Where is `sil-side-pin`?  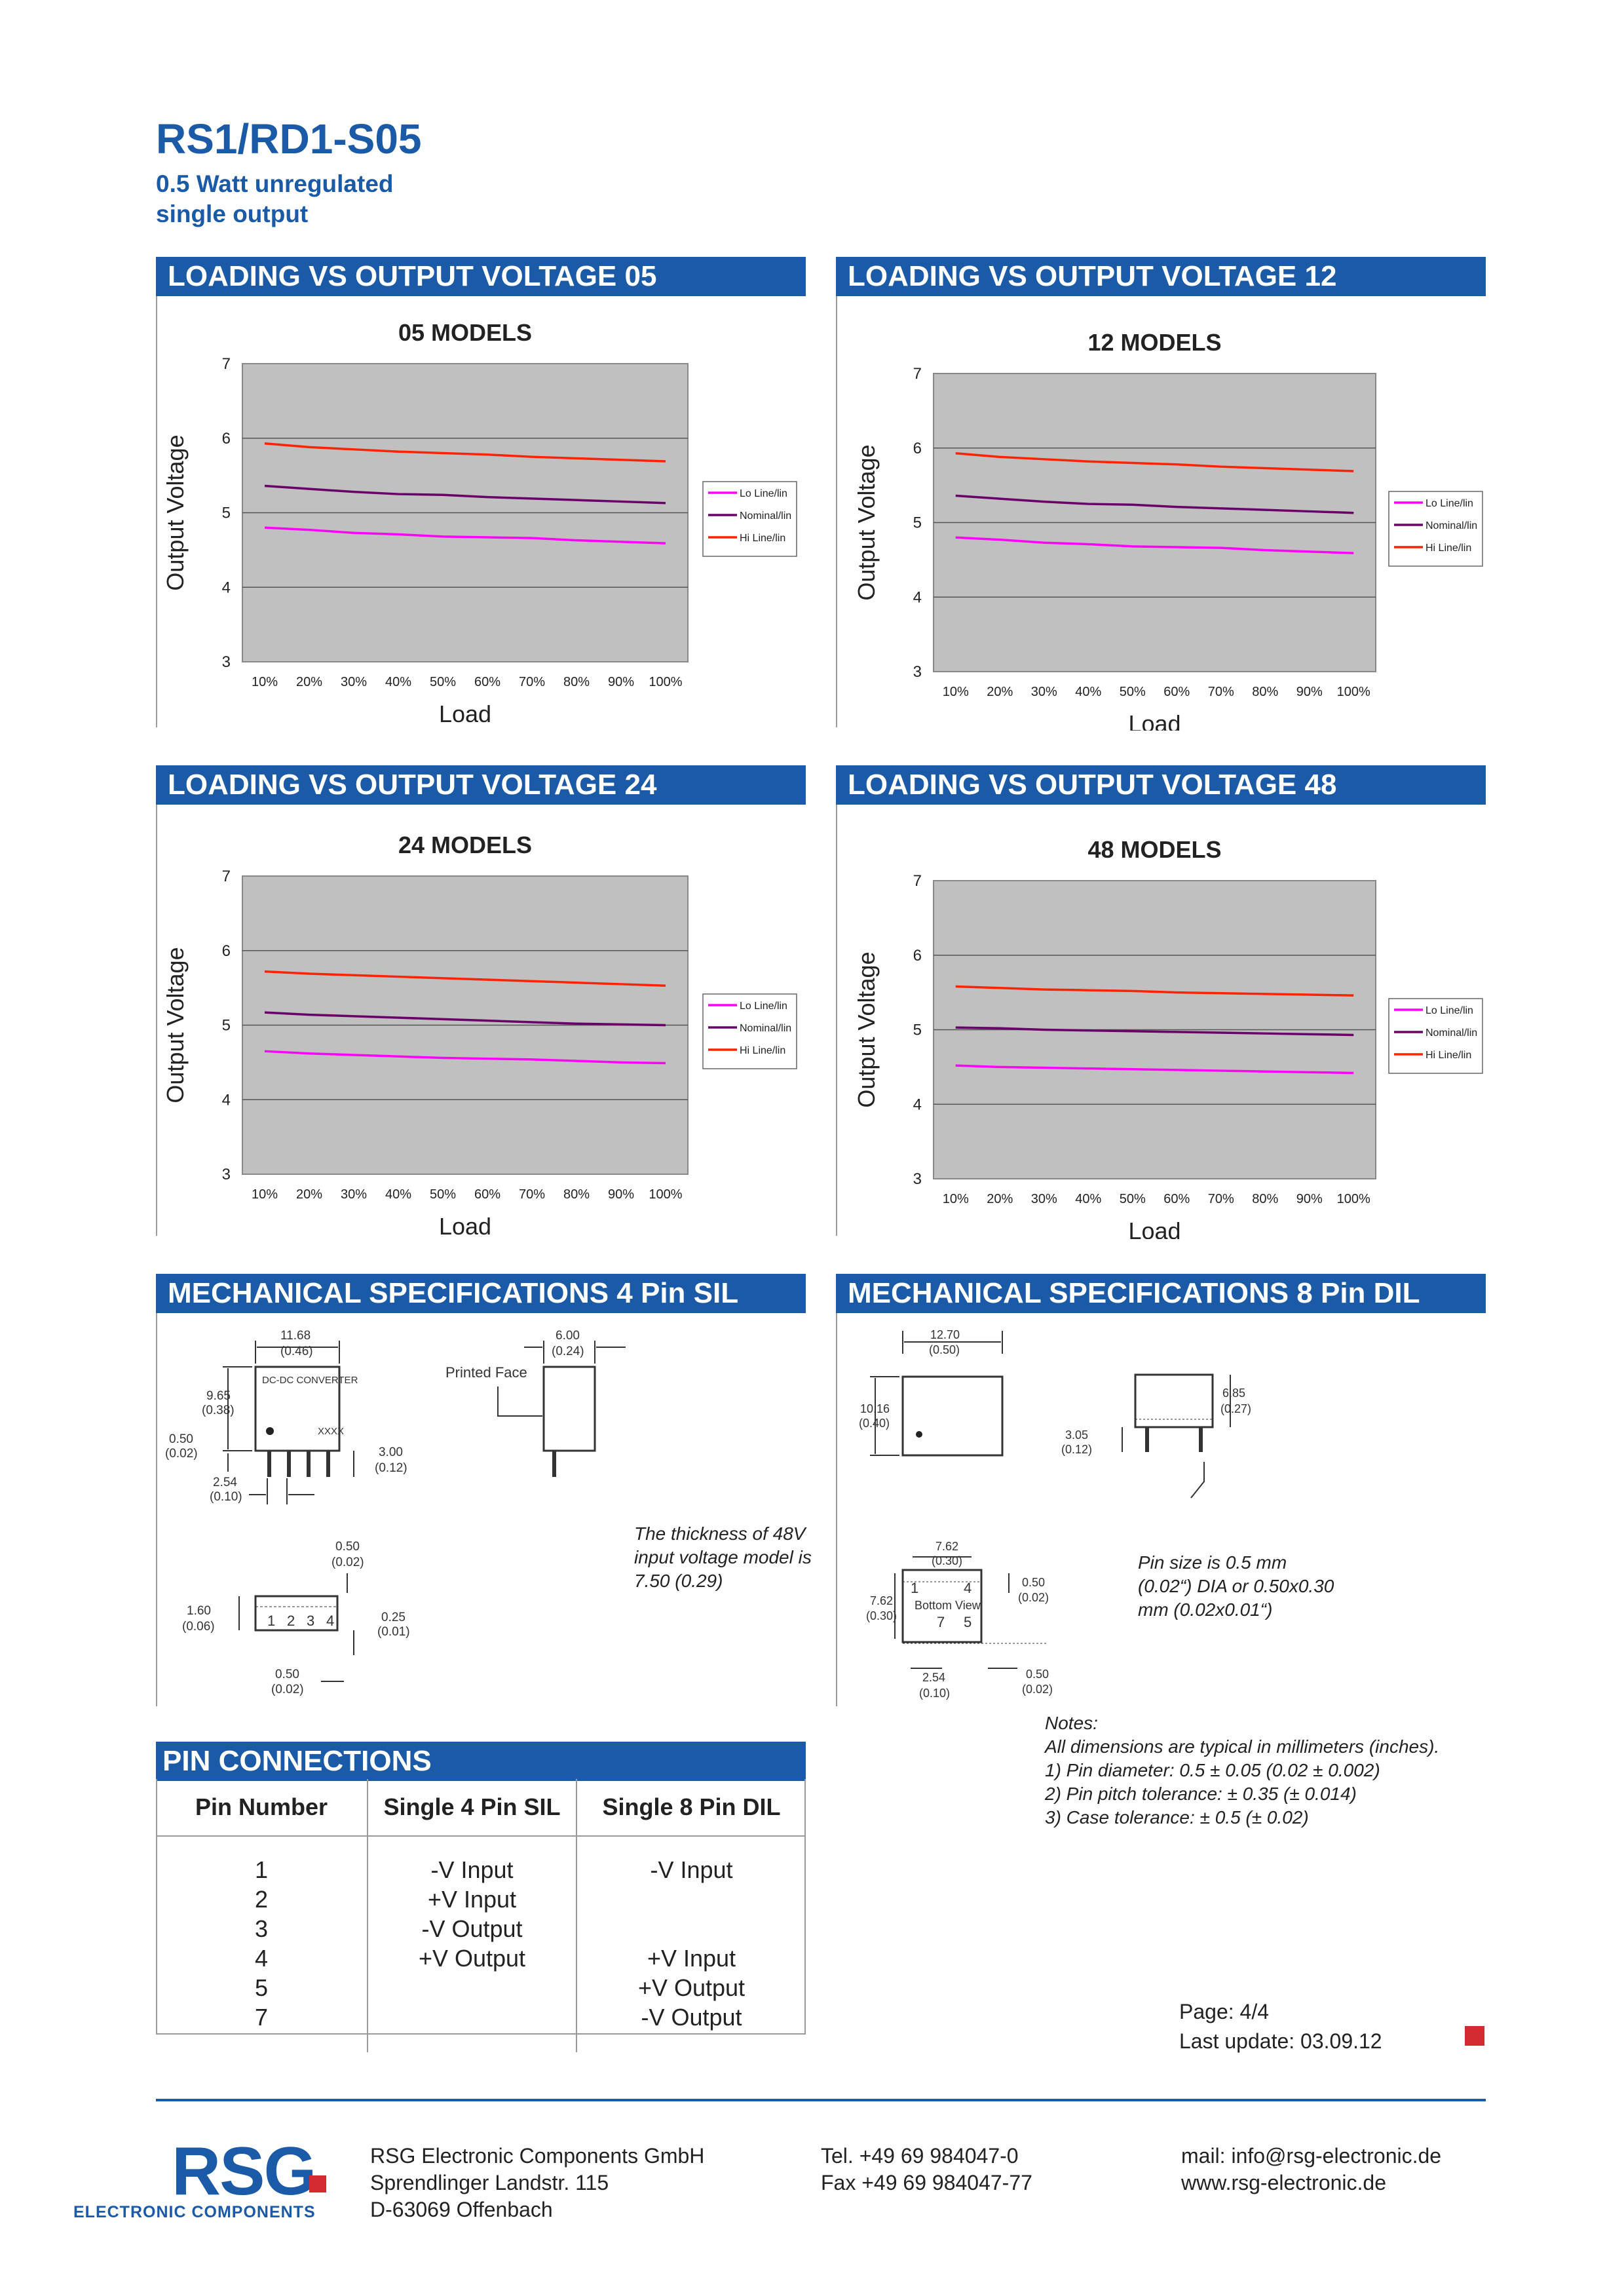 sil-side-pin is located at coordinates (554, 1464).